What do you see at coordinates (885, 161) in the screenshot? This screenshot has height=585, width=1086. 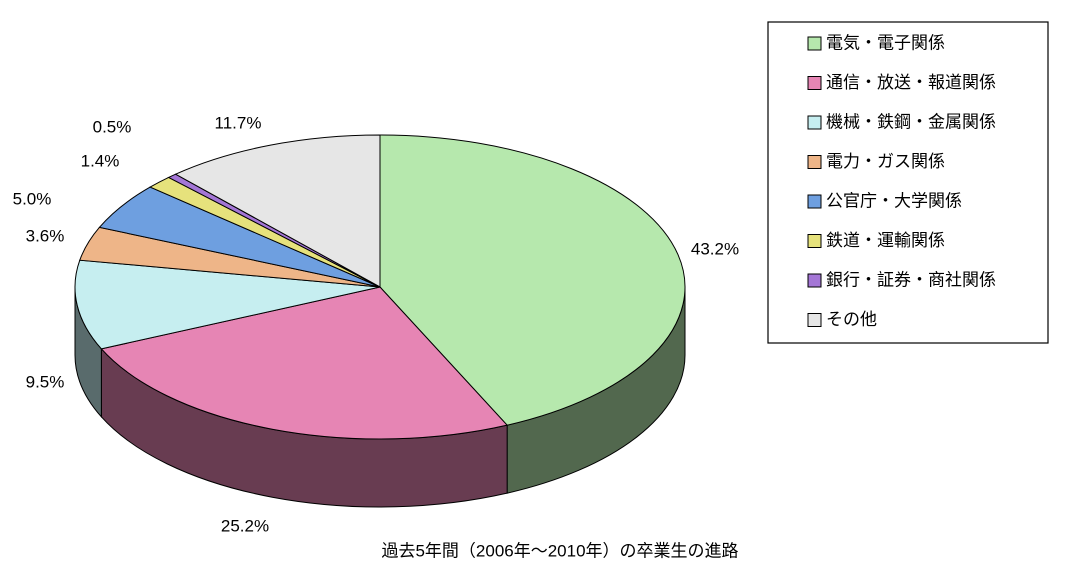 I see `legend-label: 電力・ガス関係` at bounding box center [885, 161].